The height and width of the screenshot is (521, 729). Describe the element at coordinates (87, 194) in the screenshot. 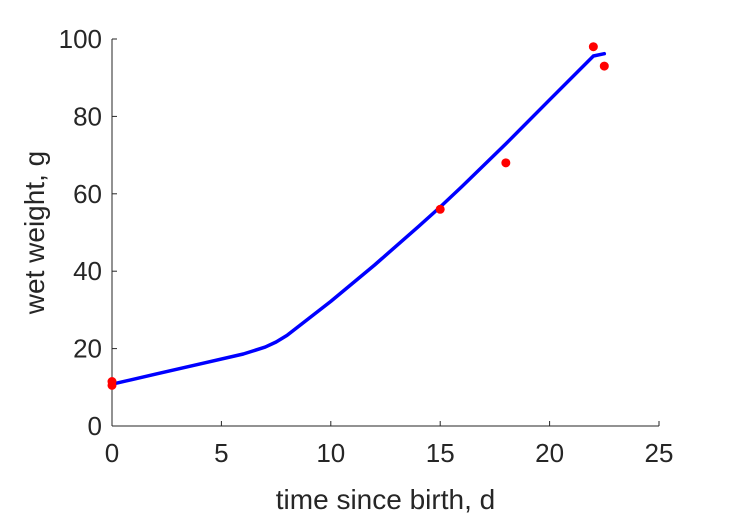

I see `y-tick-label: 60` at that location.